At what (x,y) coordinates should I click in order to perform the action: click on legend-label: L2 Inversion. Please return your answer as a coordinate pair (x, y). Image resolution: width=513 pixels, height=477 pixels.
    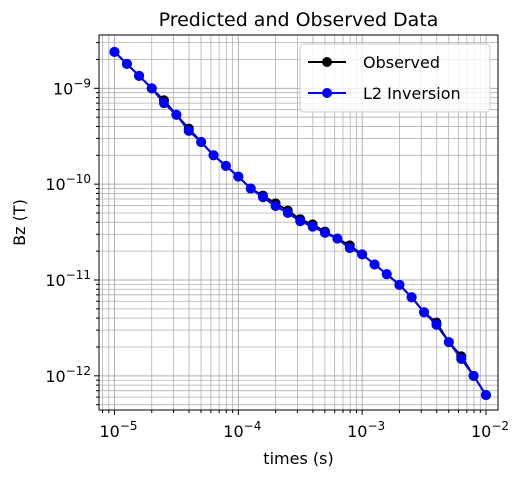
    Looking at the image, I should click on (412, 93).